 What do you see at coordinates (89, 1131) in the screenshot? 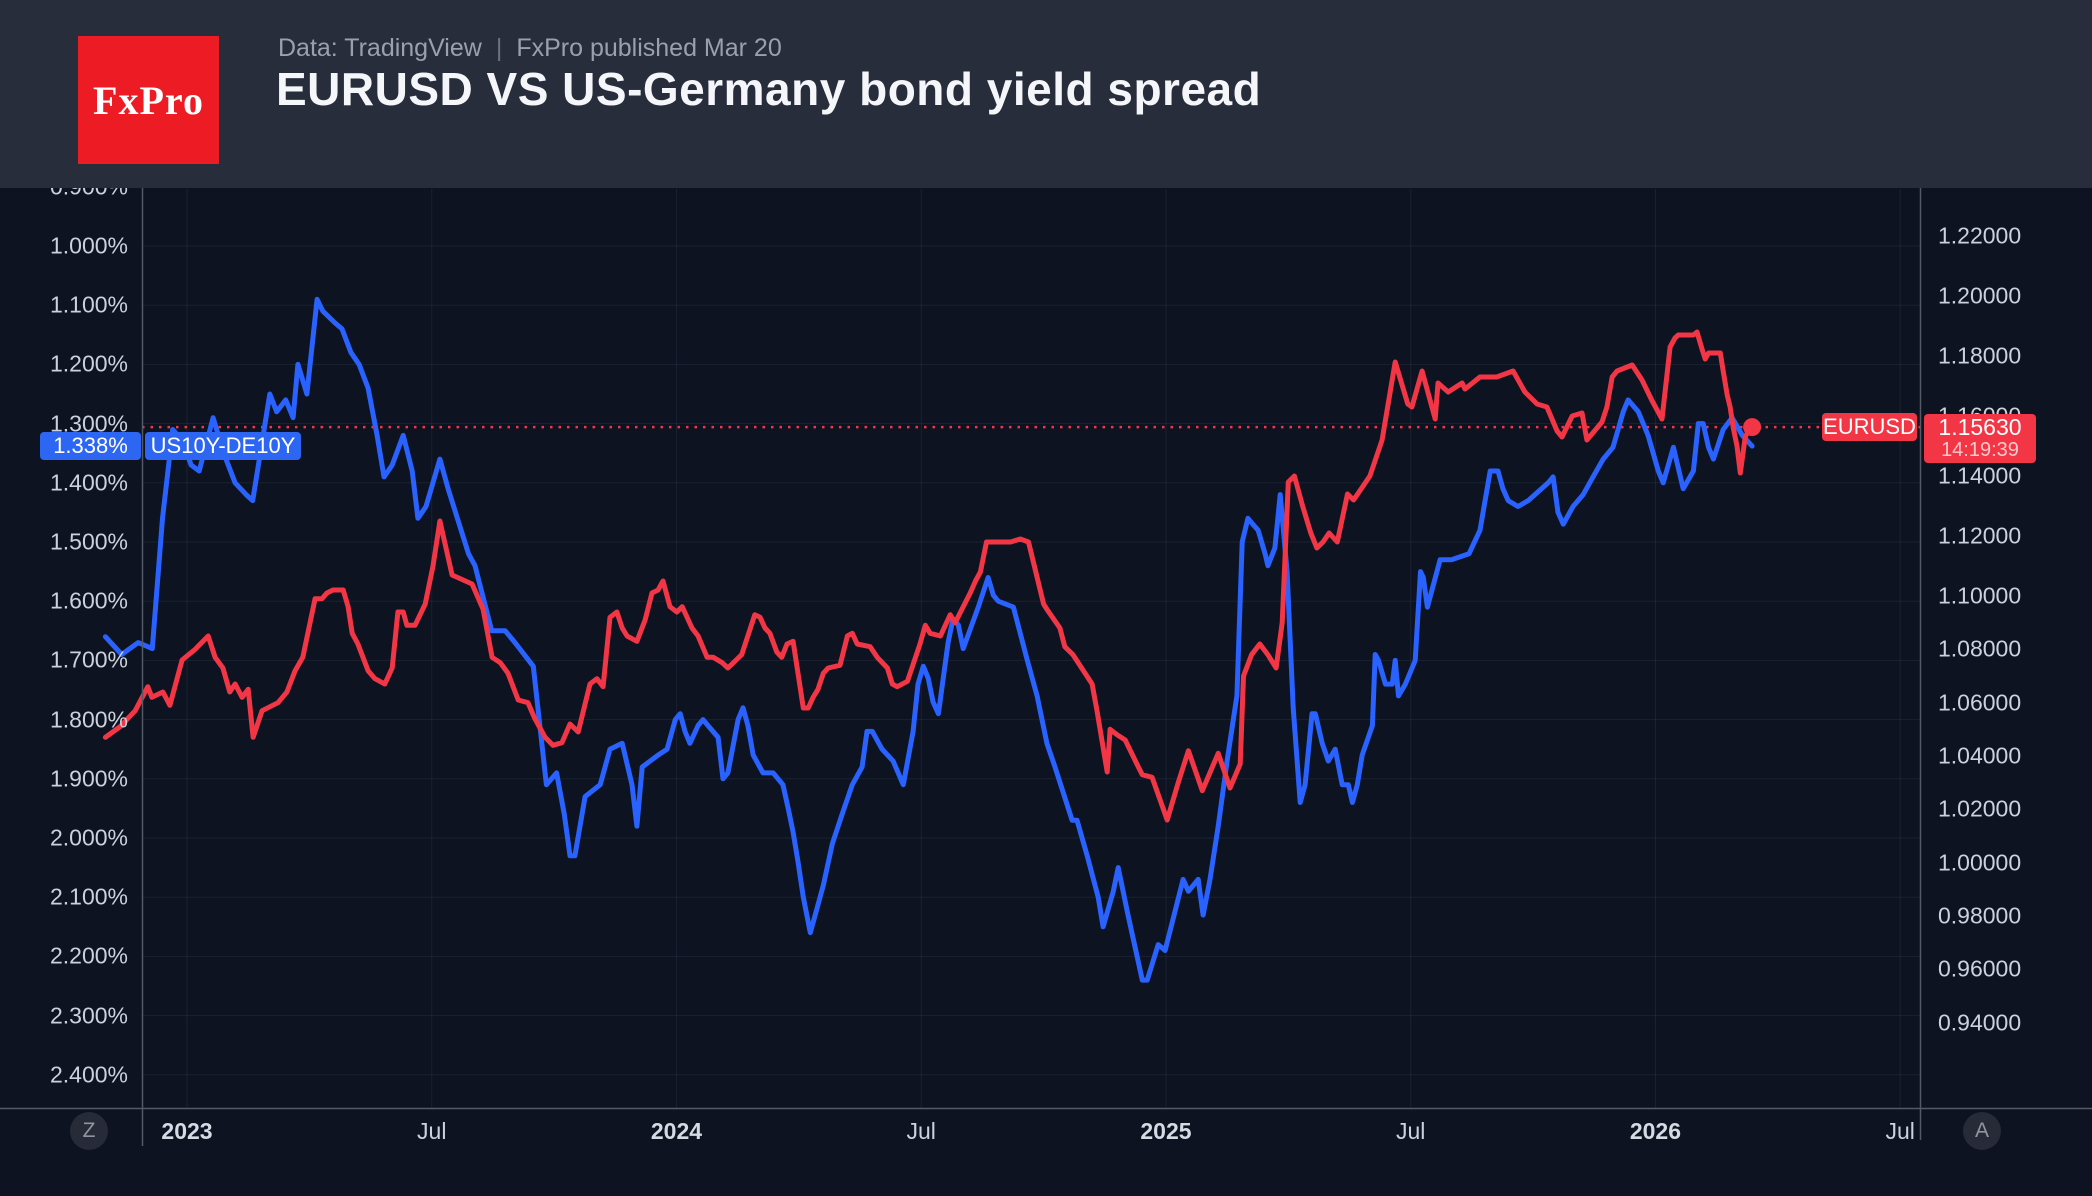
I see `timezone-button: Z` at bounding box center [89, 1131].